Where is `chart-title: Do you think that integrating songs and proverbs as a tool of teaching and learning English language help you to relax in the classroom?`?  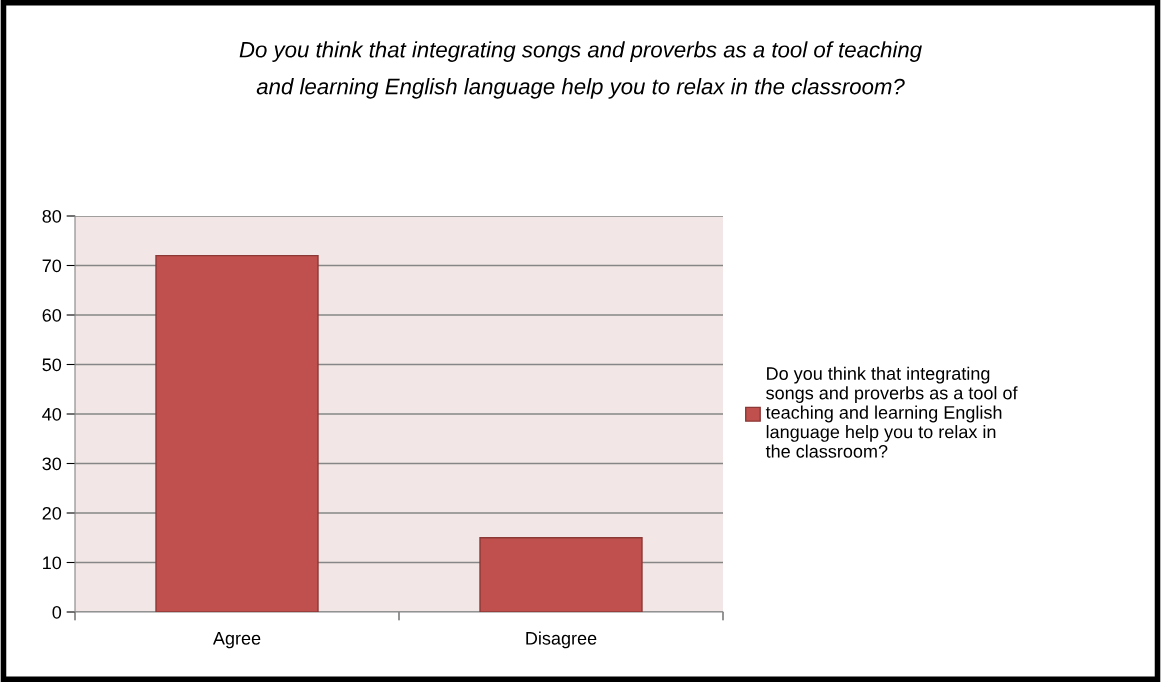 chart-title: Do you think that integrating songs and proverbs as a tool of teaching and learning English language help you to relax in the classroom? is located at coordinates (580, 70).